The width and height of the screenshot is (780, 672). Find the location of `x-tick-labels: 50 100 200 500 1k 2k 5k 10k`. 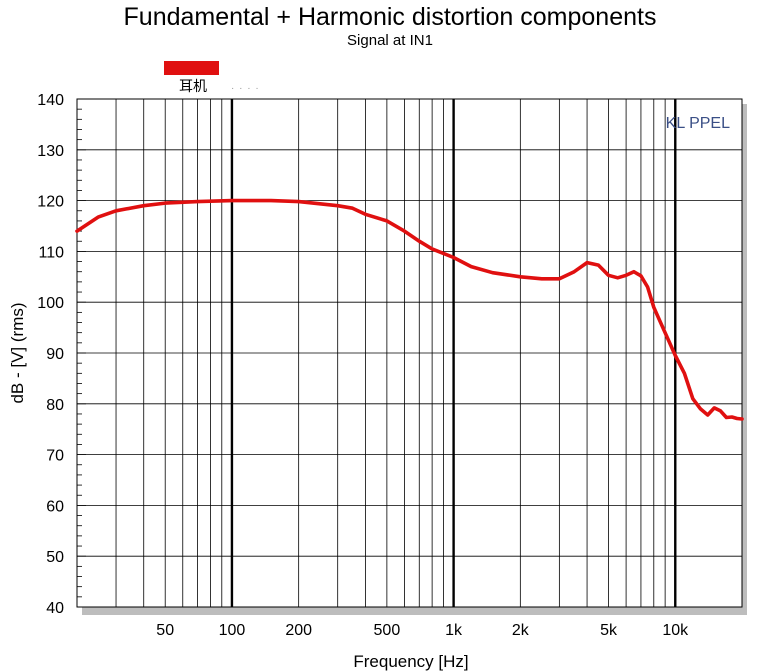

x-tick-labels: 50 100 200 500 1k 2k 5k 10k is located at coordinates (422, 630).